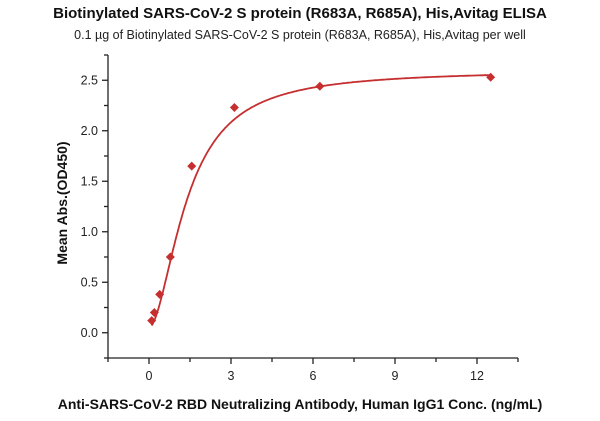 The width and height of the screenshot is (600, 421). What do you see at coordinates (89, 282) in the screenshot?
I see `y-tick-label: 0.5` at bounding box center [89, 282].